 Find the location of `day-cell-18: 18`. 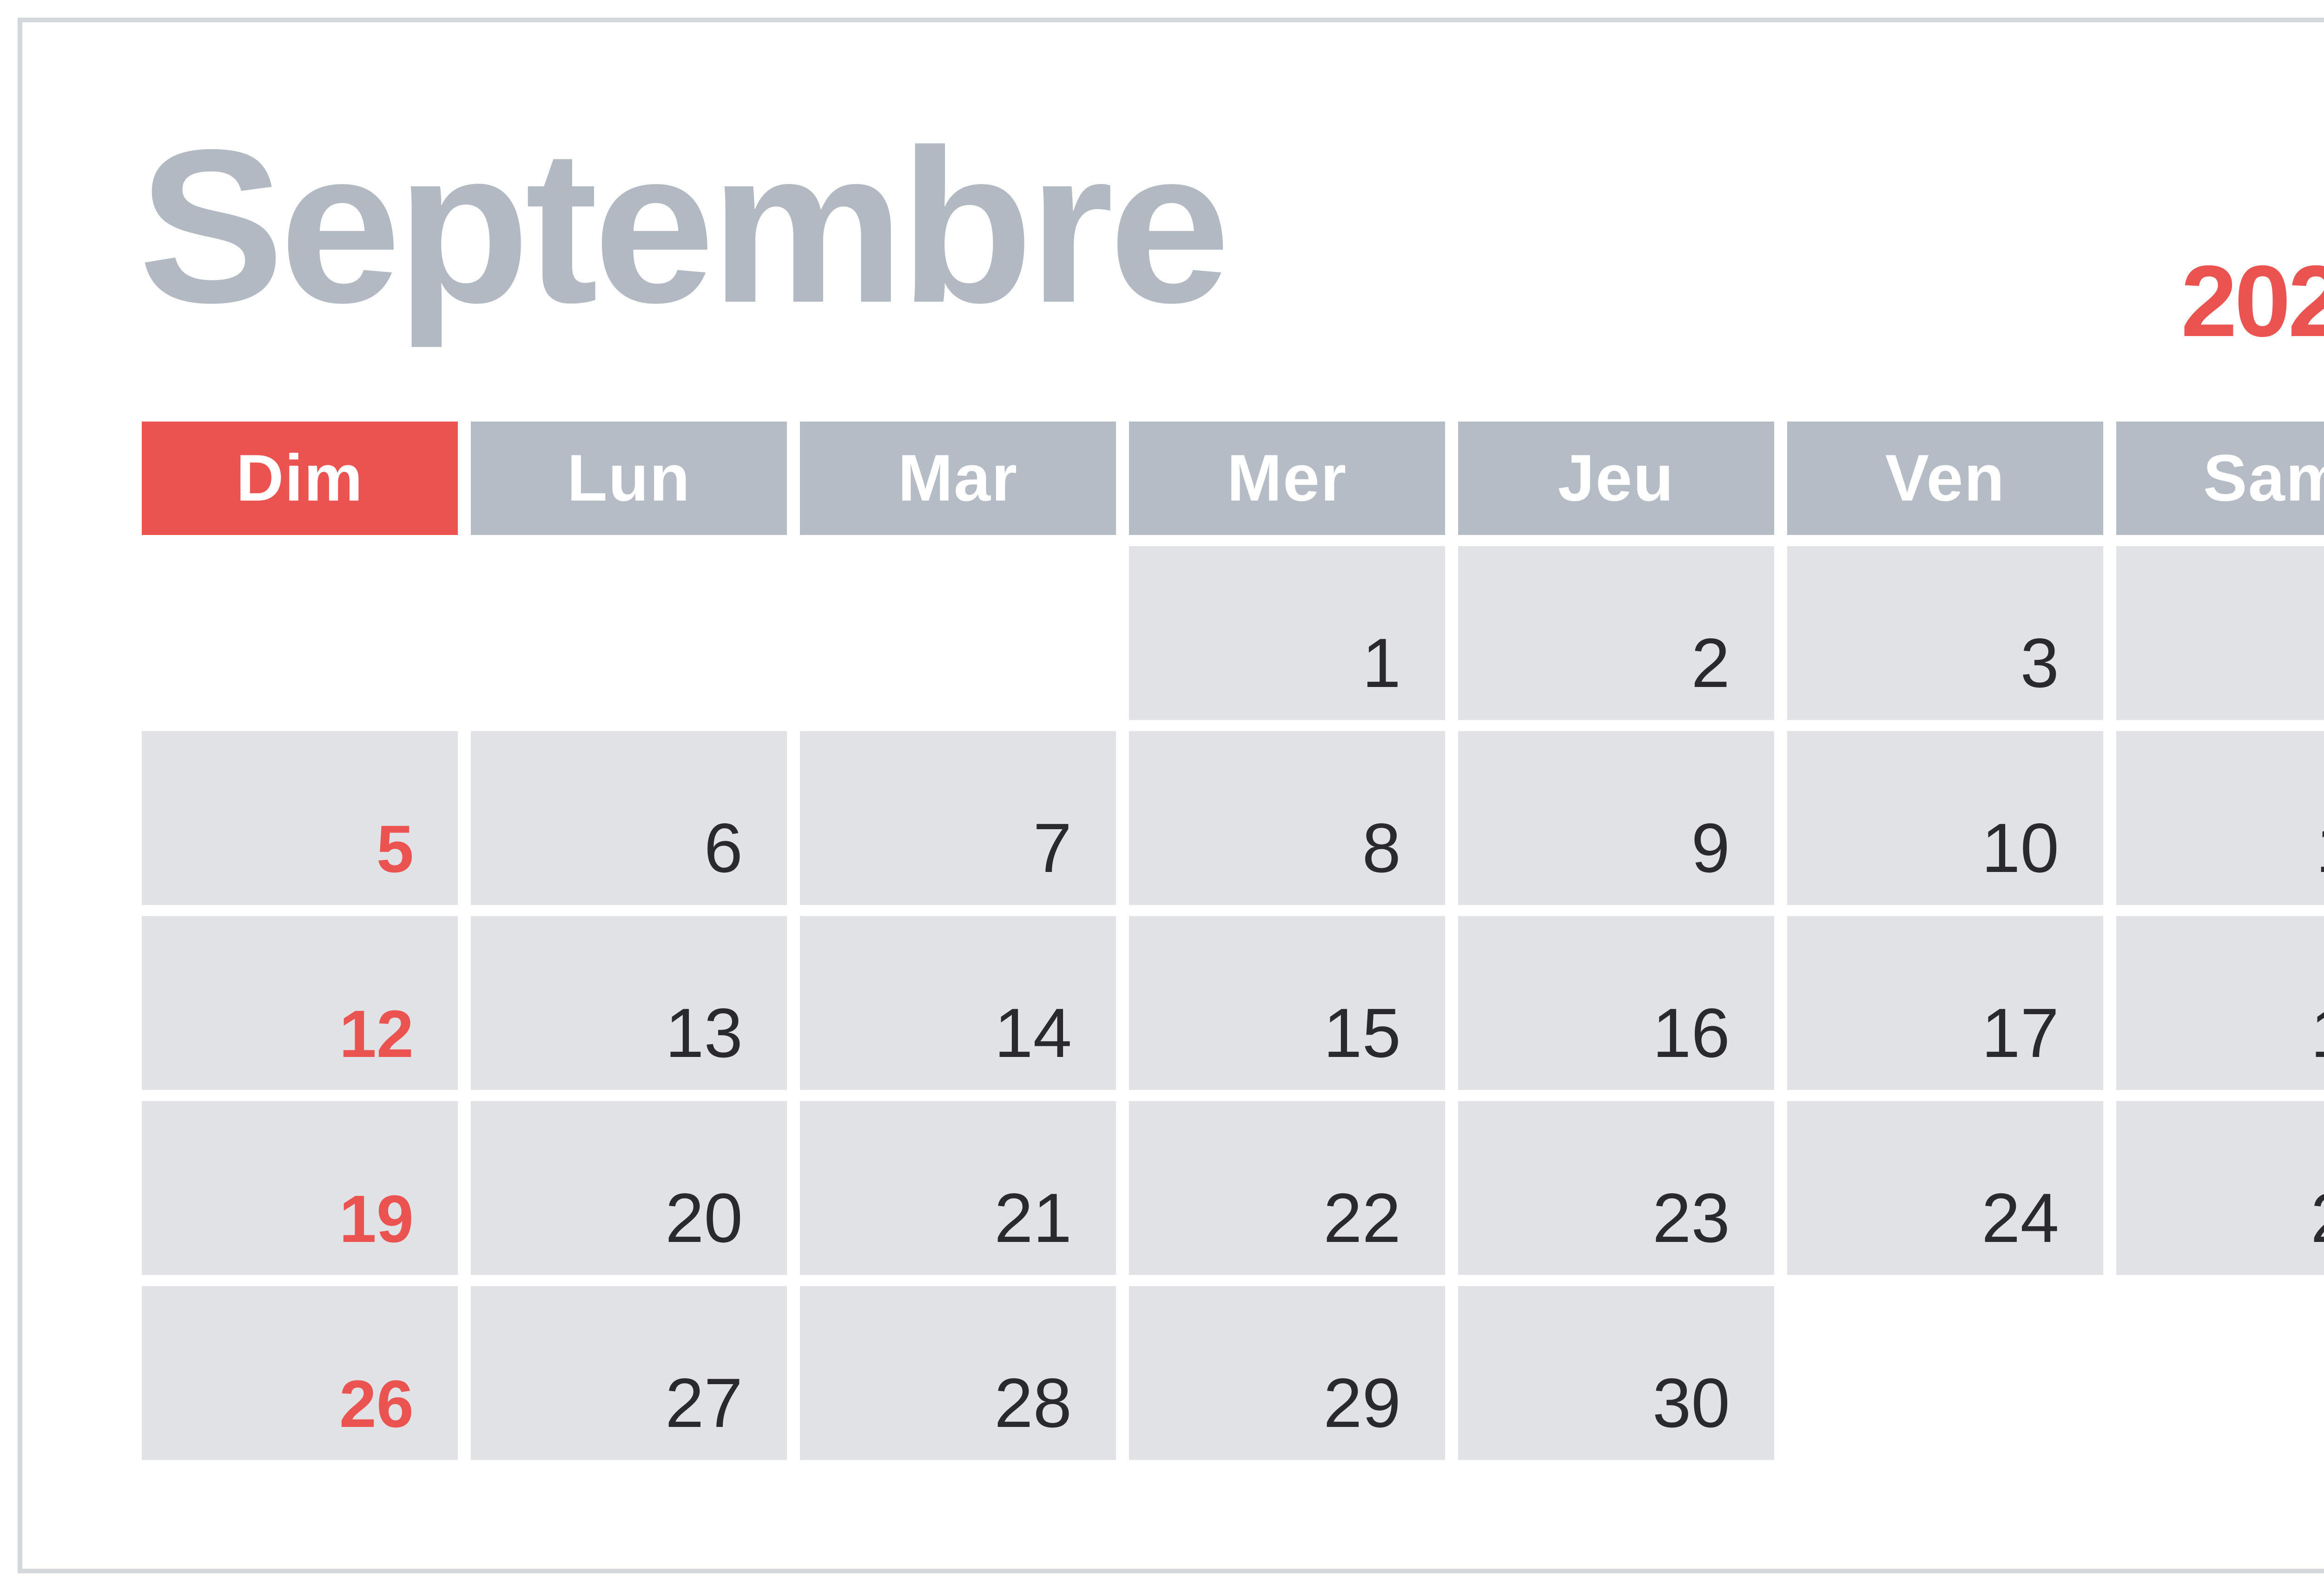

day-cell-18: 18 is located at coordinates (2220, 1003).